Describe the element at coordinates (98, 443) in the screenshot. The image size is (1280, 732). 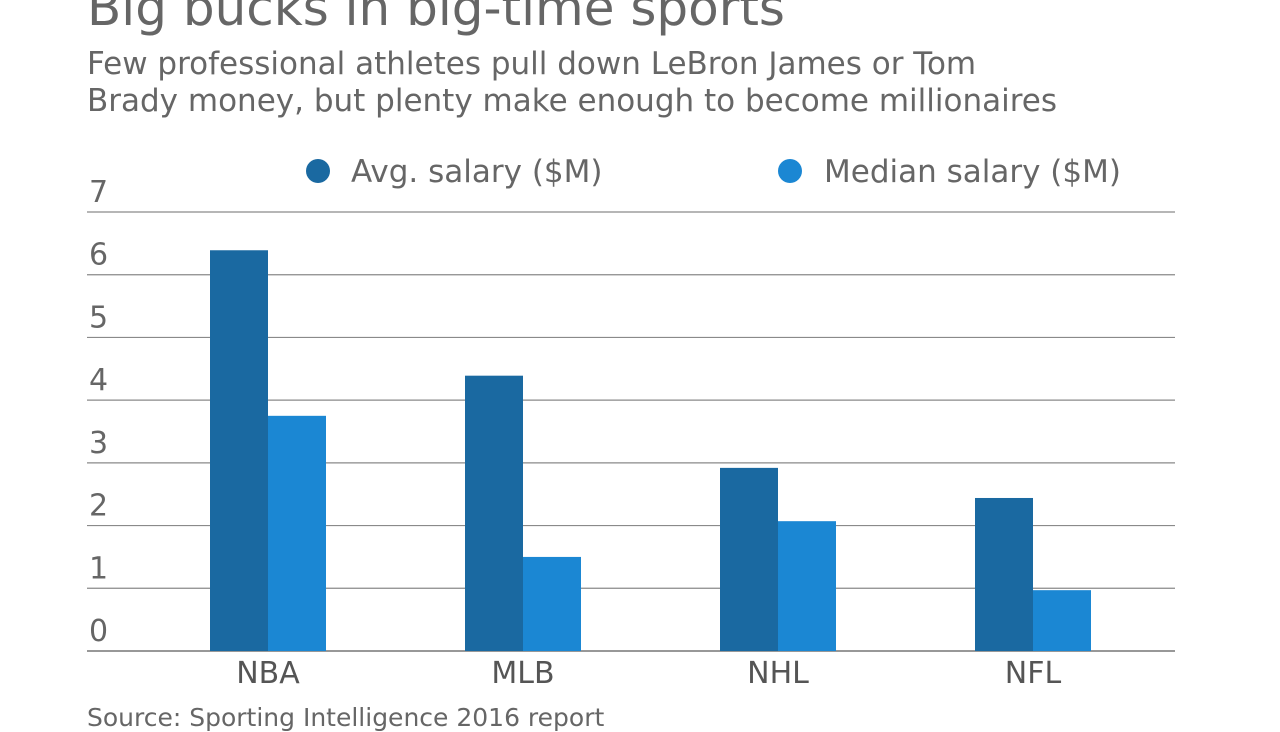
I see `y-tick-label: 3` at that location.